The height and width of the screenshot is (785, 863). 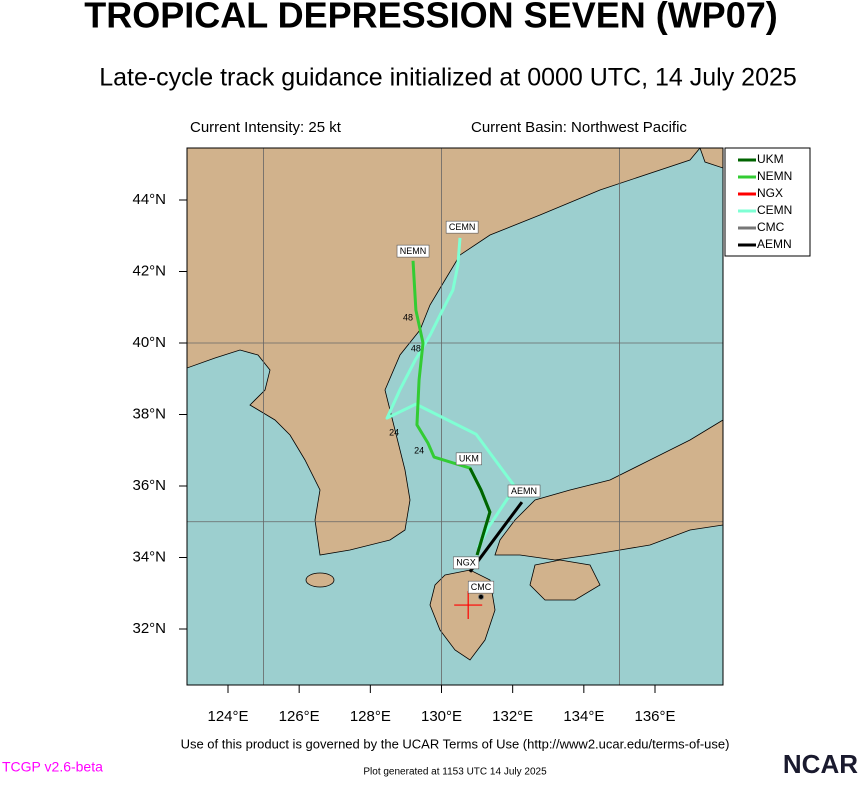 What do you see at coordinates (463, 420) in the screenshot?
I see `tracks: UKM NEMN NGX CEMN CMC AEMN 48 48 24 24` at bounding box center [463, 420].